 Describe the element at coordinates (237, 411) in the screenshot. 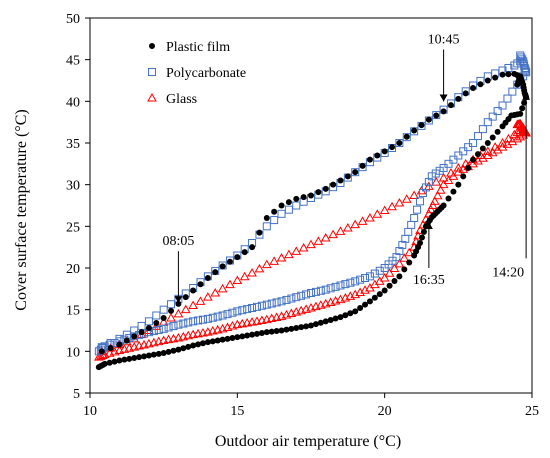

I see `x-tick-label: 15` at that location.